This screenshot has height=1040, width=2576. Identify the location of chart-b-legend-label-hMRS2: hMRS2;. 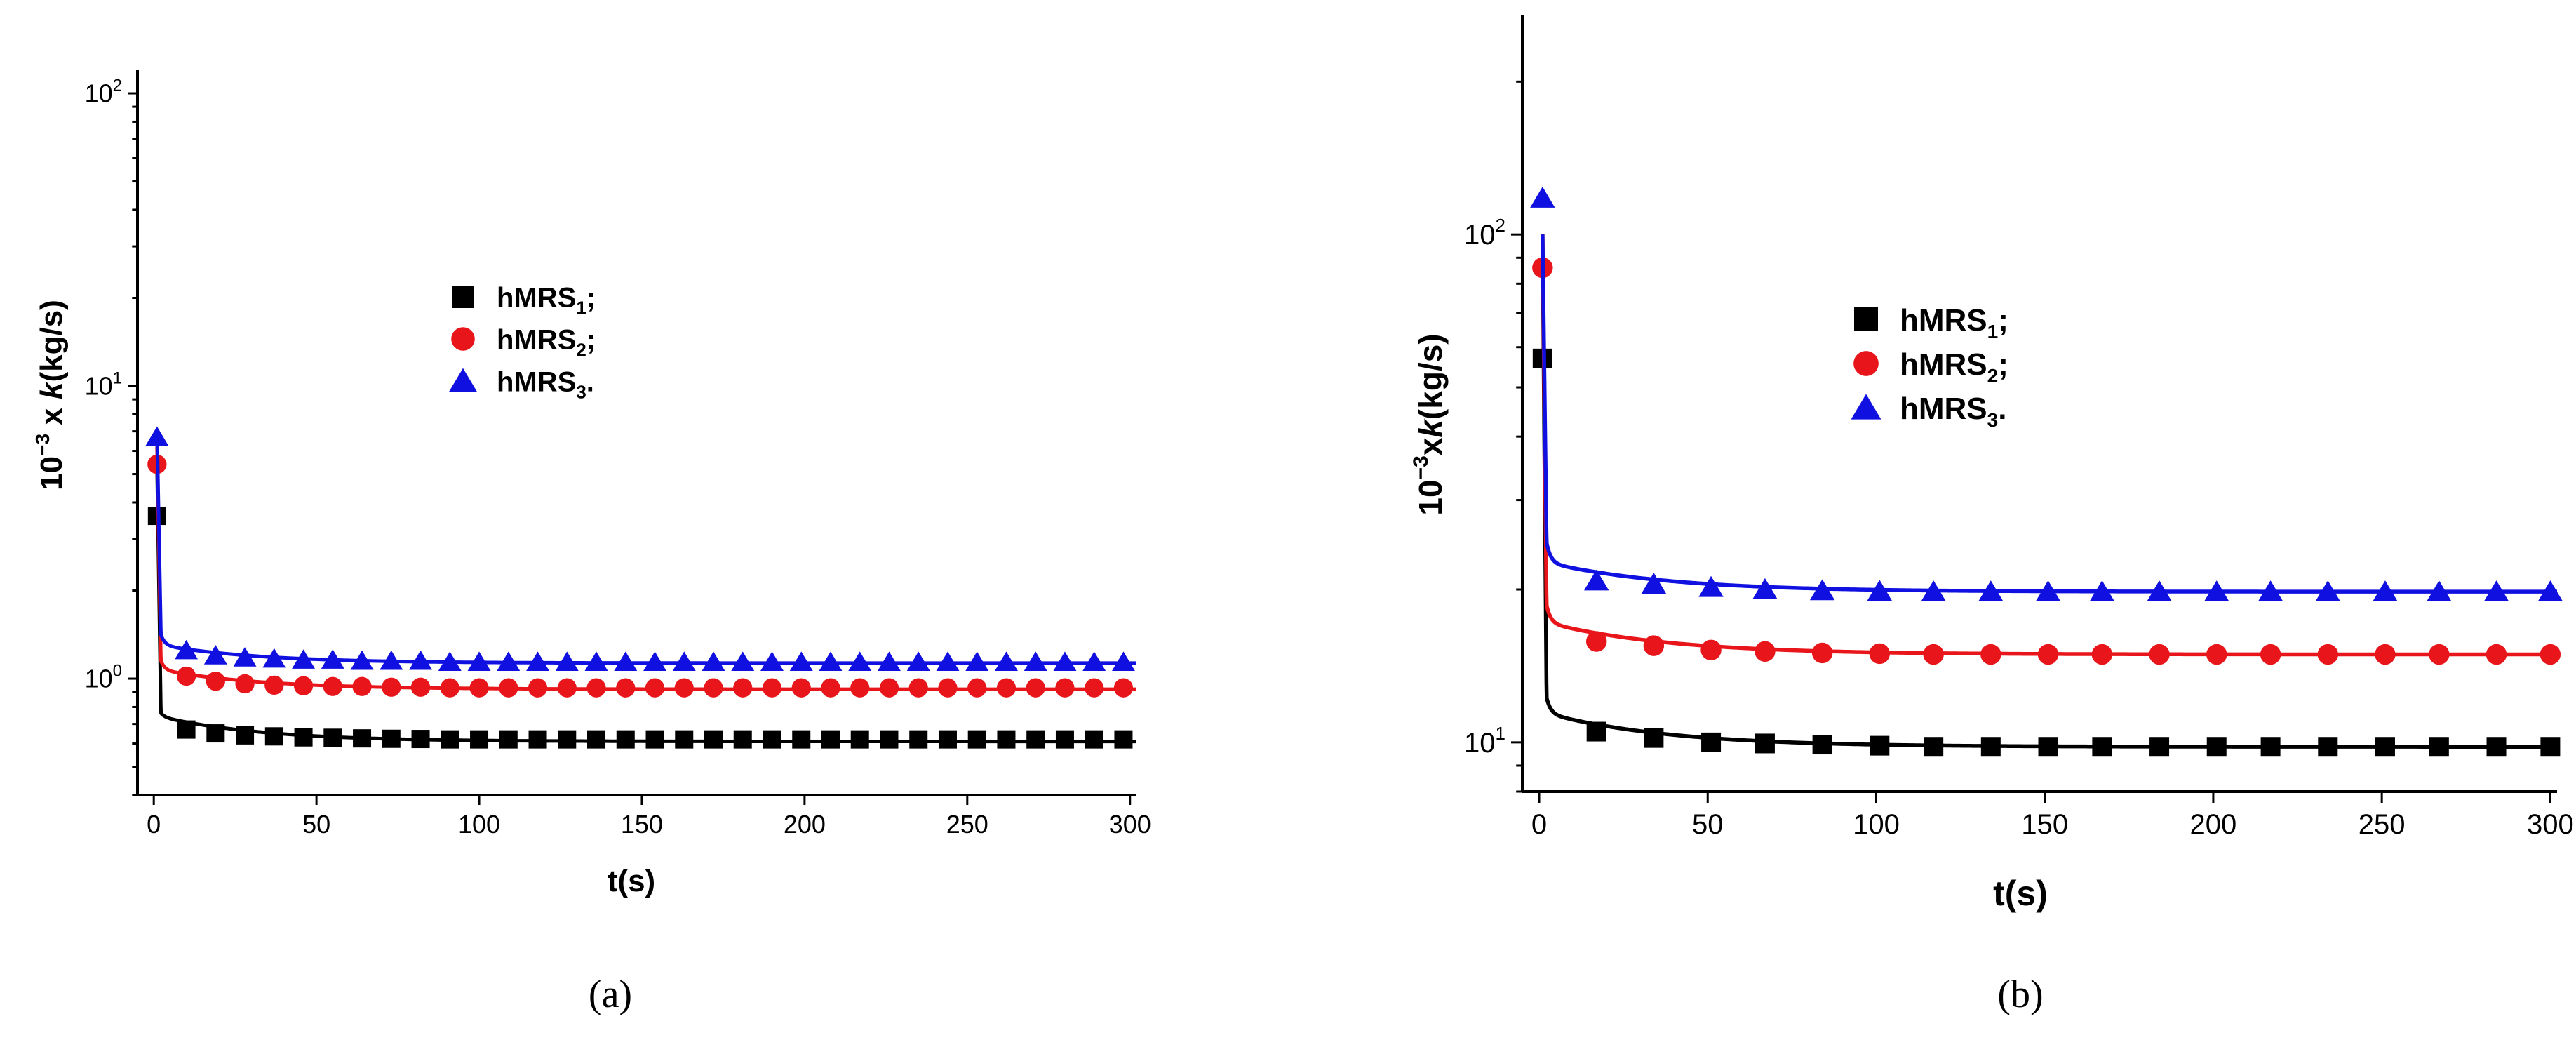
(1954, 367).